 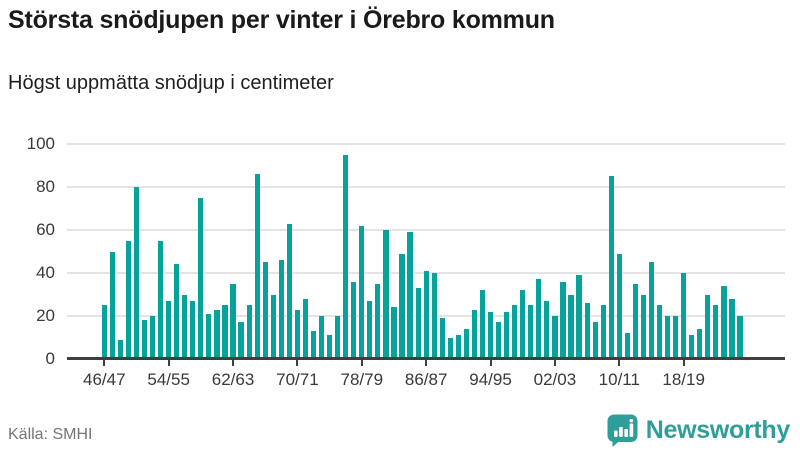 I want to click on x-axis-label: 46/47, so click(x=104, y=379).